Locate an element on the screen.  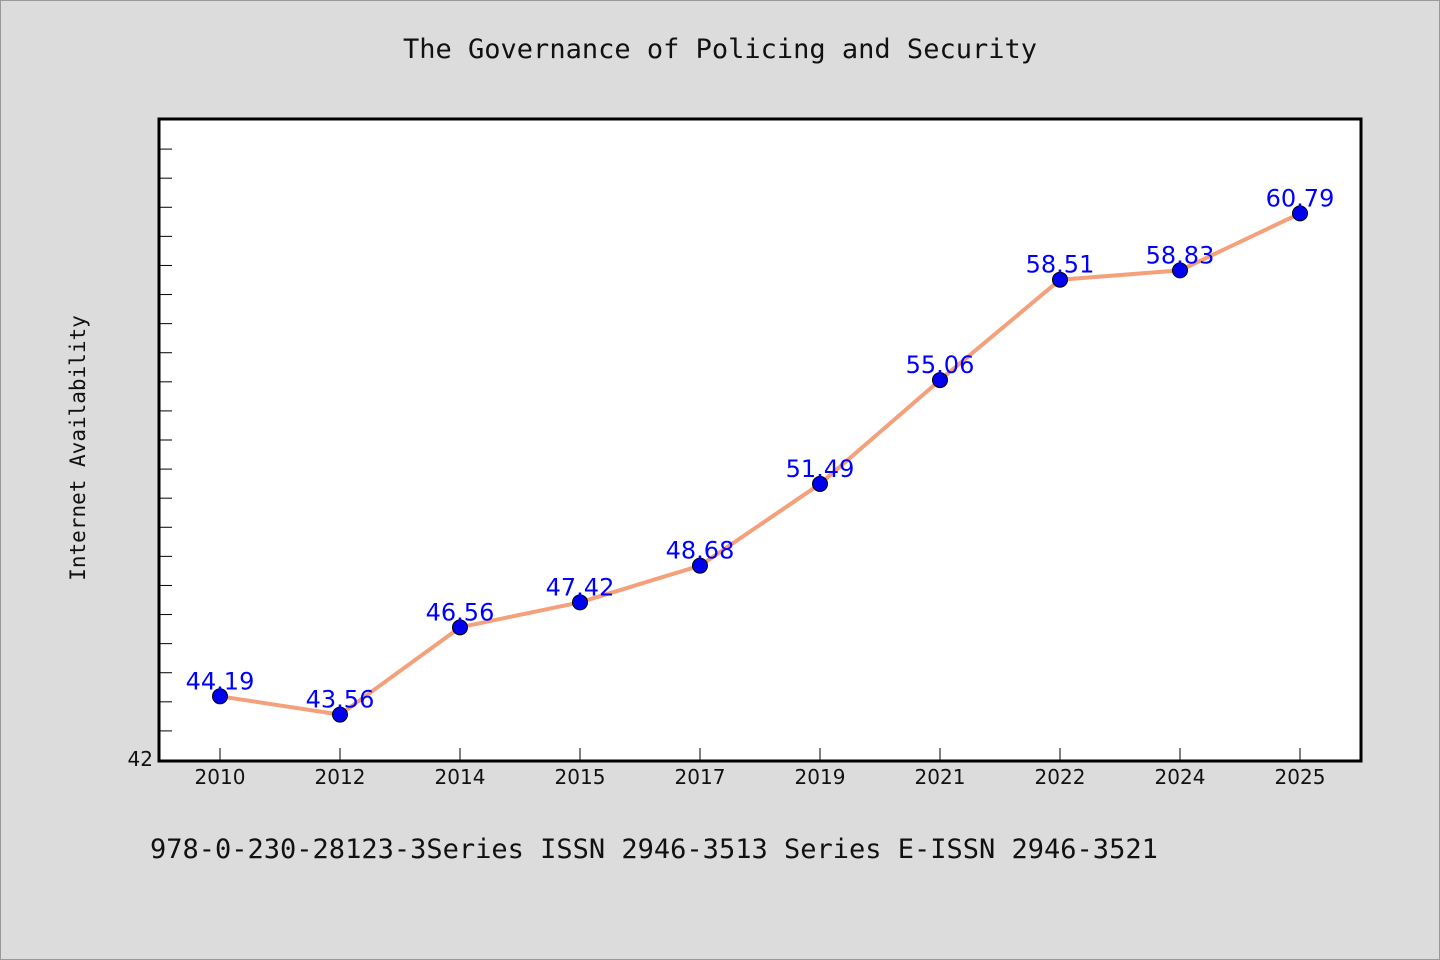
x-tick-label: 2010 is located at coordinates (220, 777).